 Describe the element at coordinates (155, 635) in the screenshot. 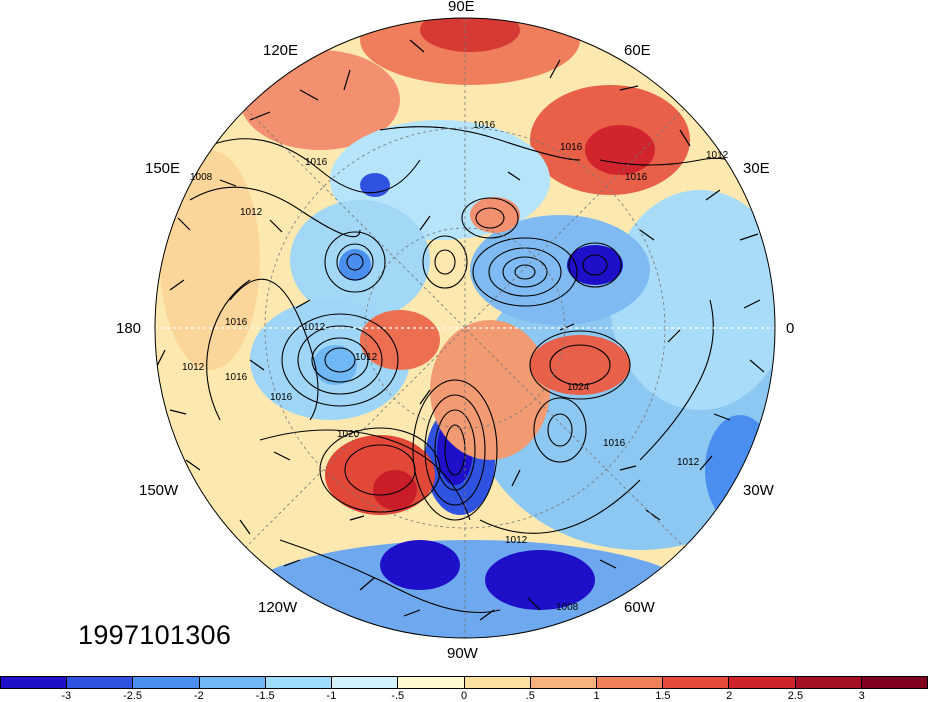

I see `date-stamp: 1997101306` at that location.